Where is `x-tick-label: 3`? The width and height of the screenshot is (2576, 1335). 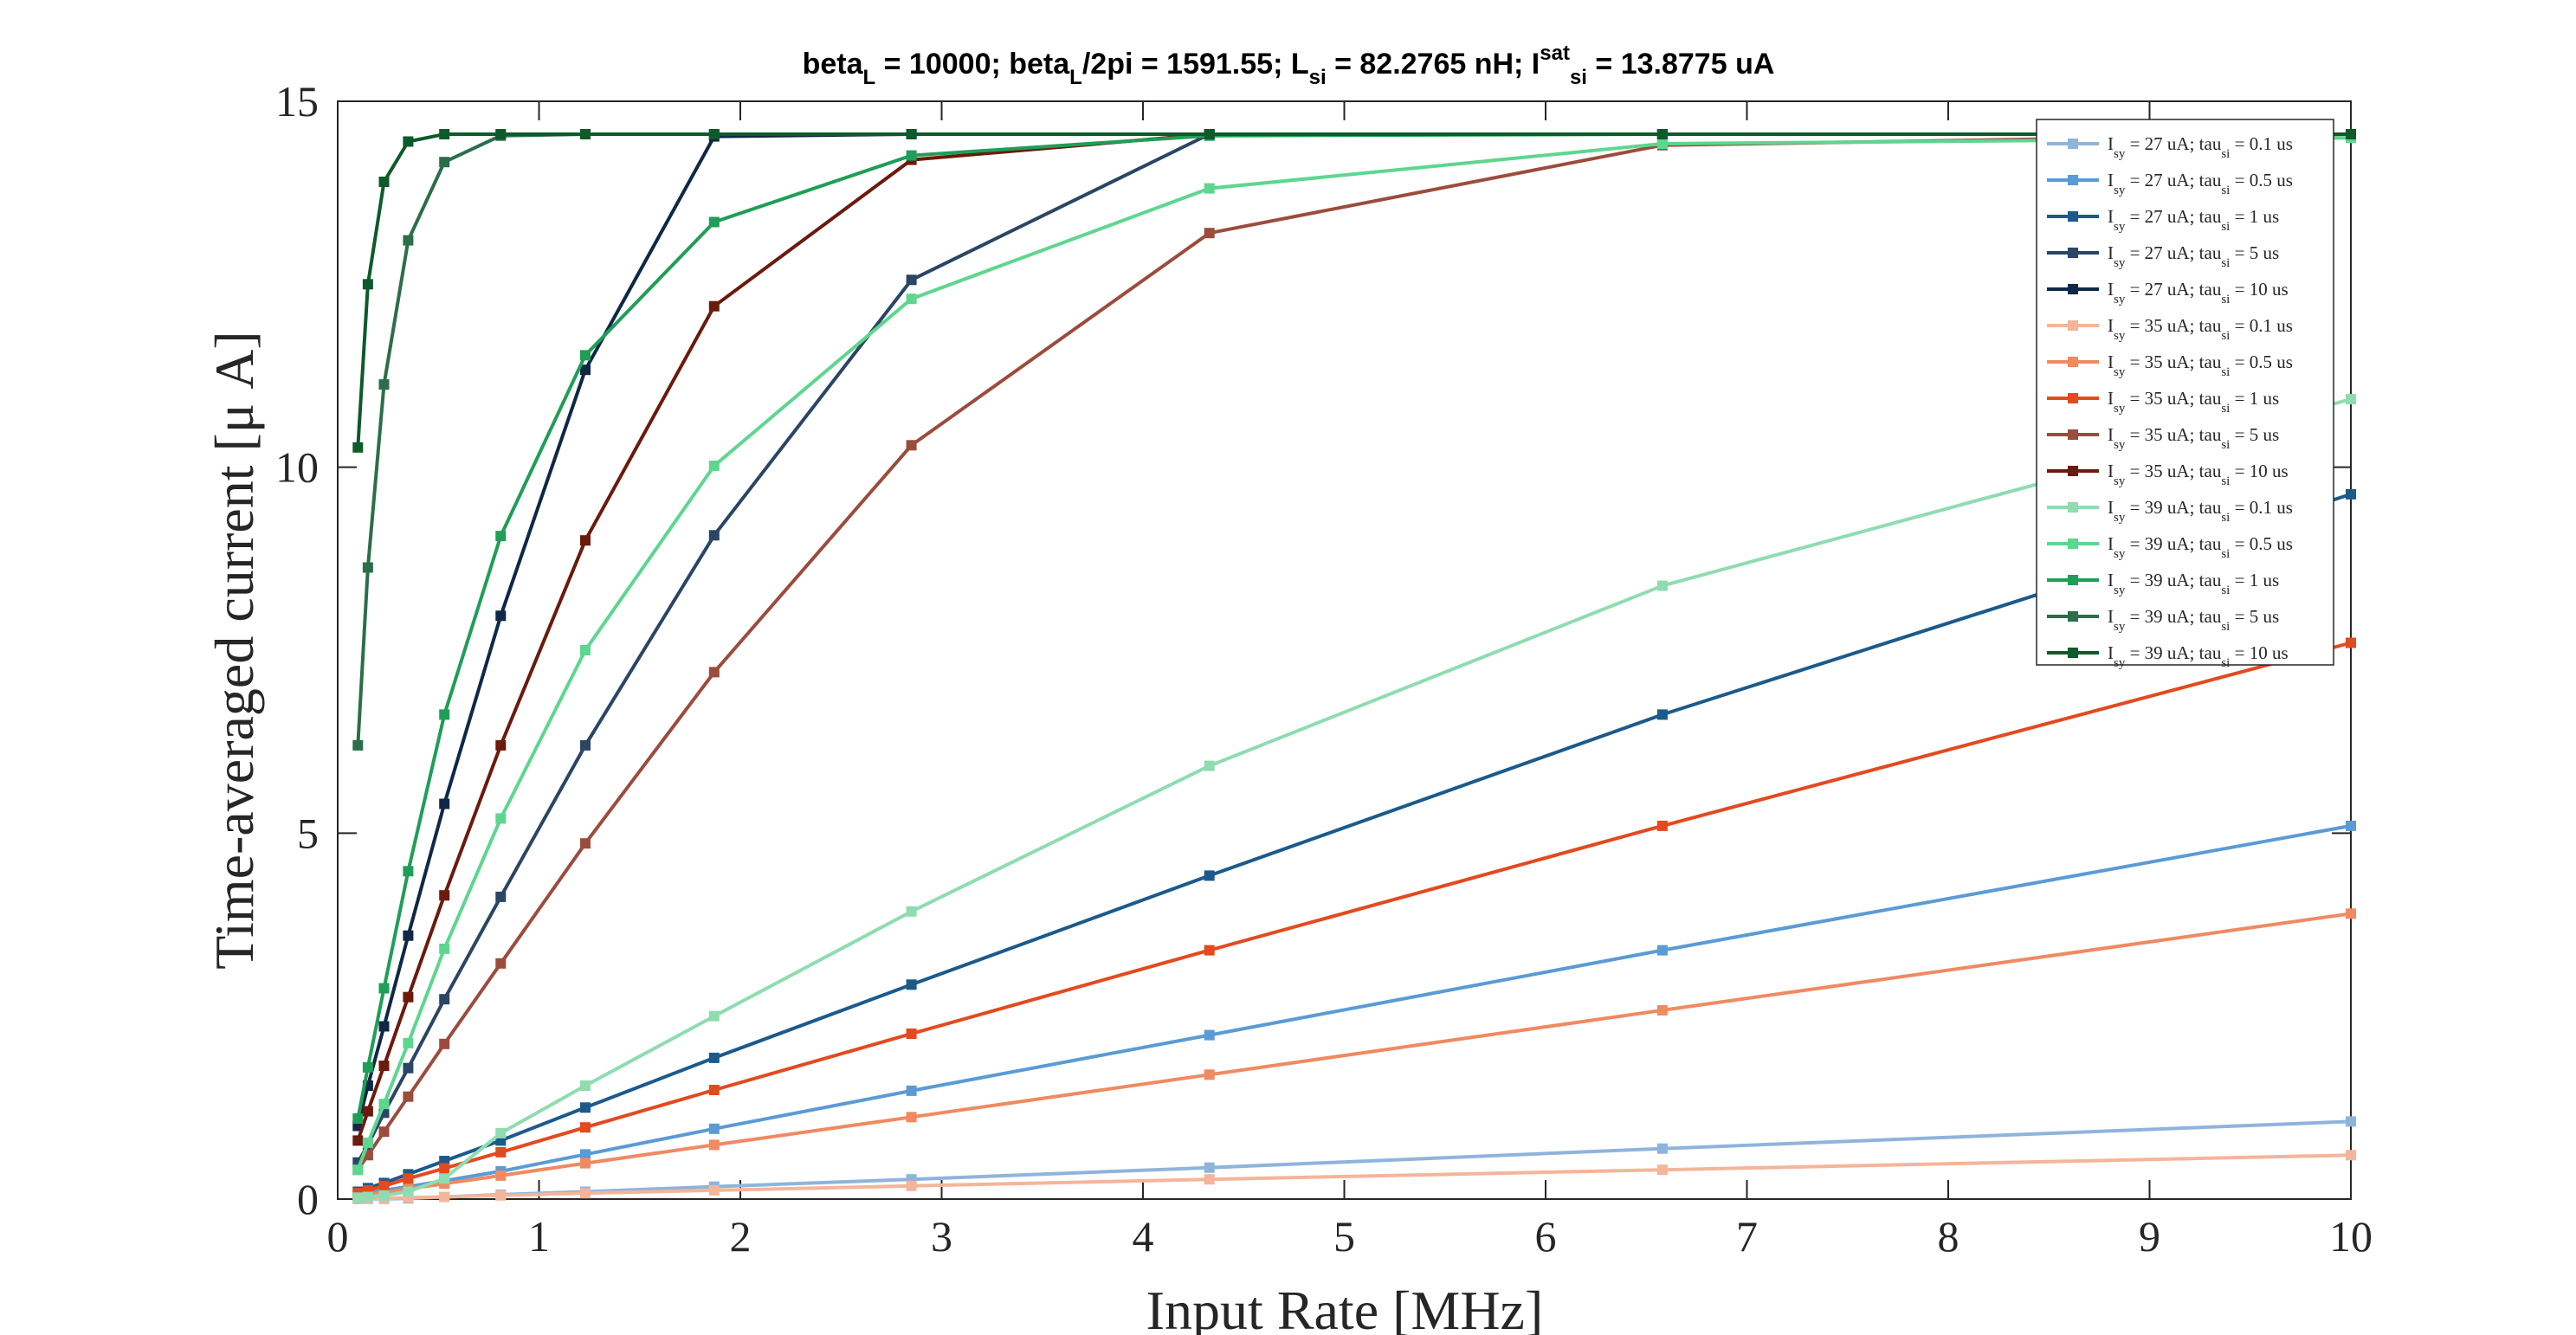 x-tick-label: 3 is located at coordinates (941, 1236).